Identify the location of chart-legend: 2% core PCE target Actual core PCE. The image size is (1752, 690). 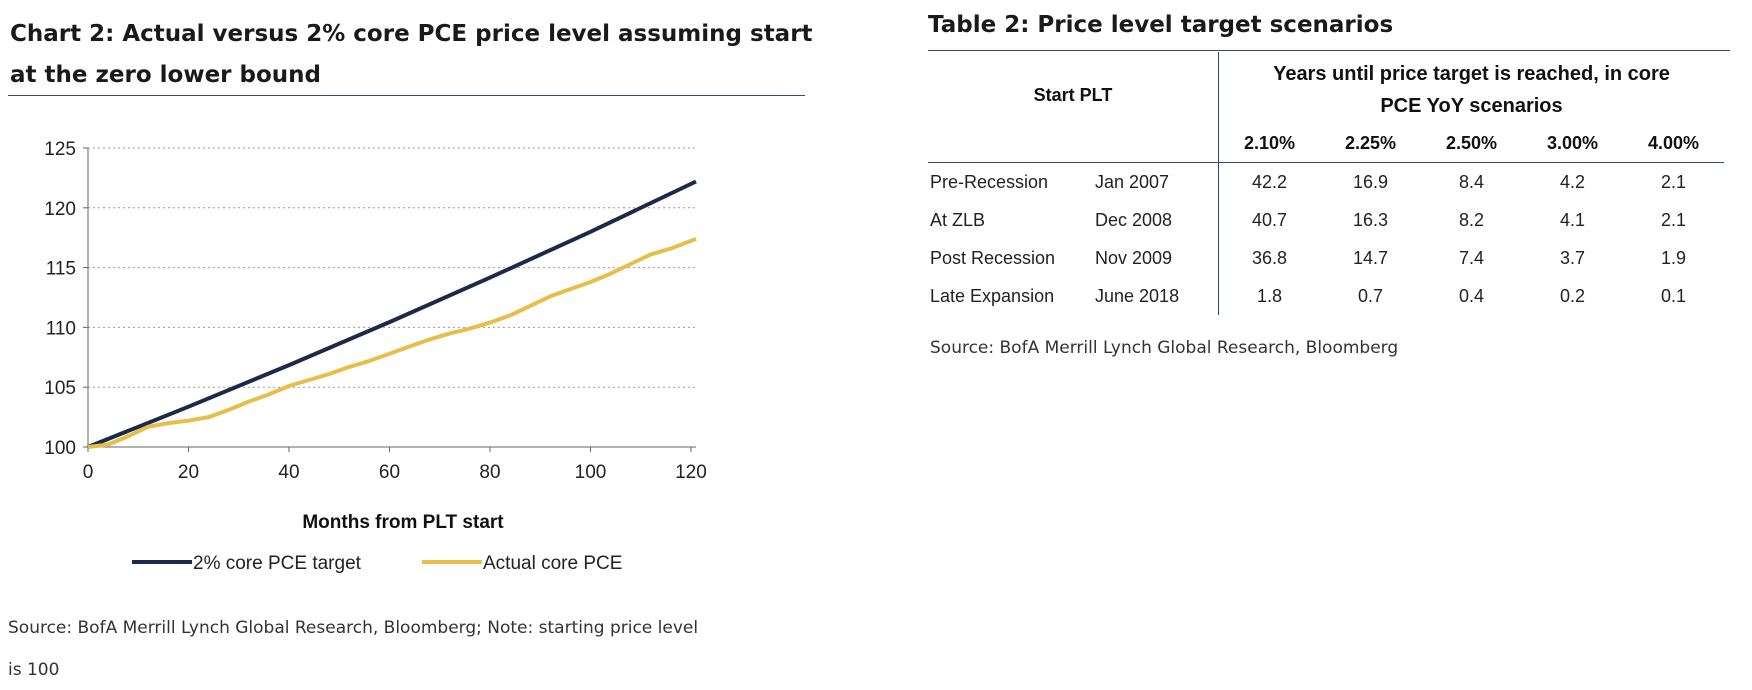
(377, 563).